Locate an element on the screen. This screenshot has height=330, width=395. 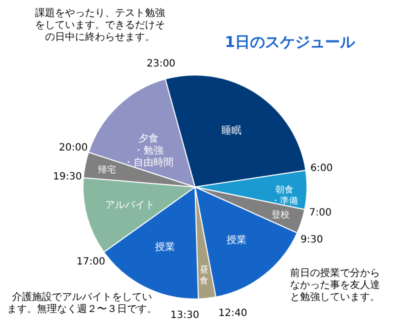
slice-label: 昼食 is located at coordinates (203, 275).